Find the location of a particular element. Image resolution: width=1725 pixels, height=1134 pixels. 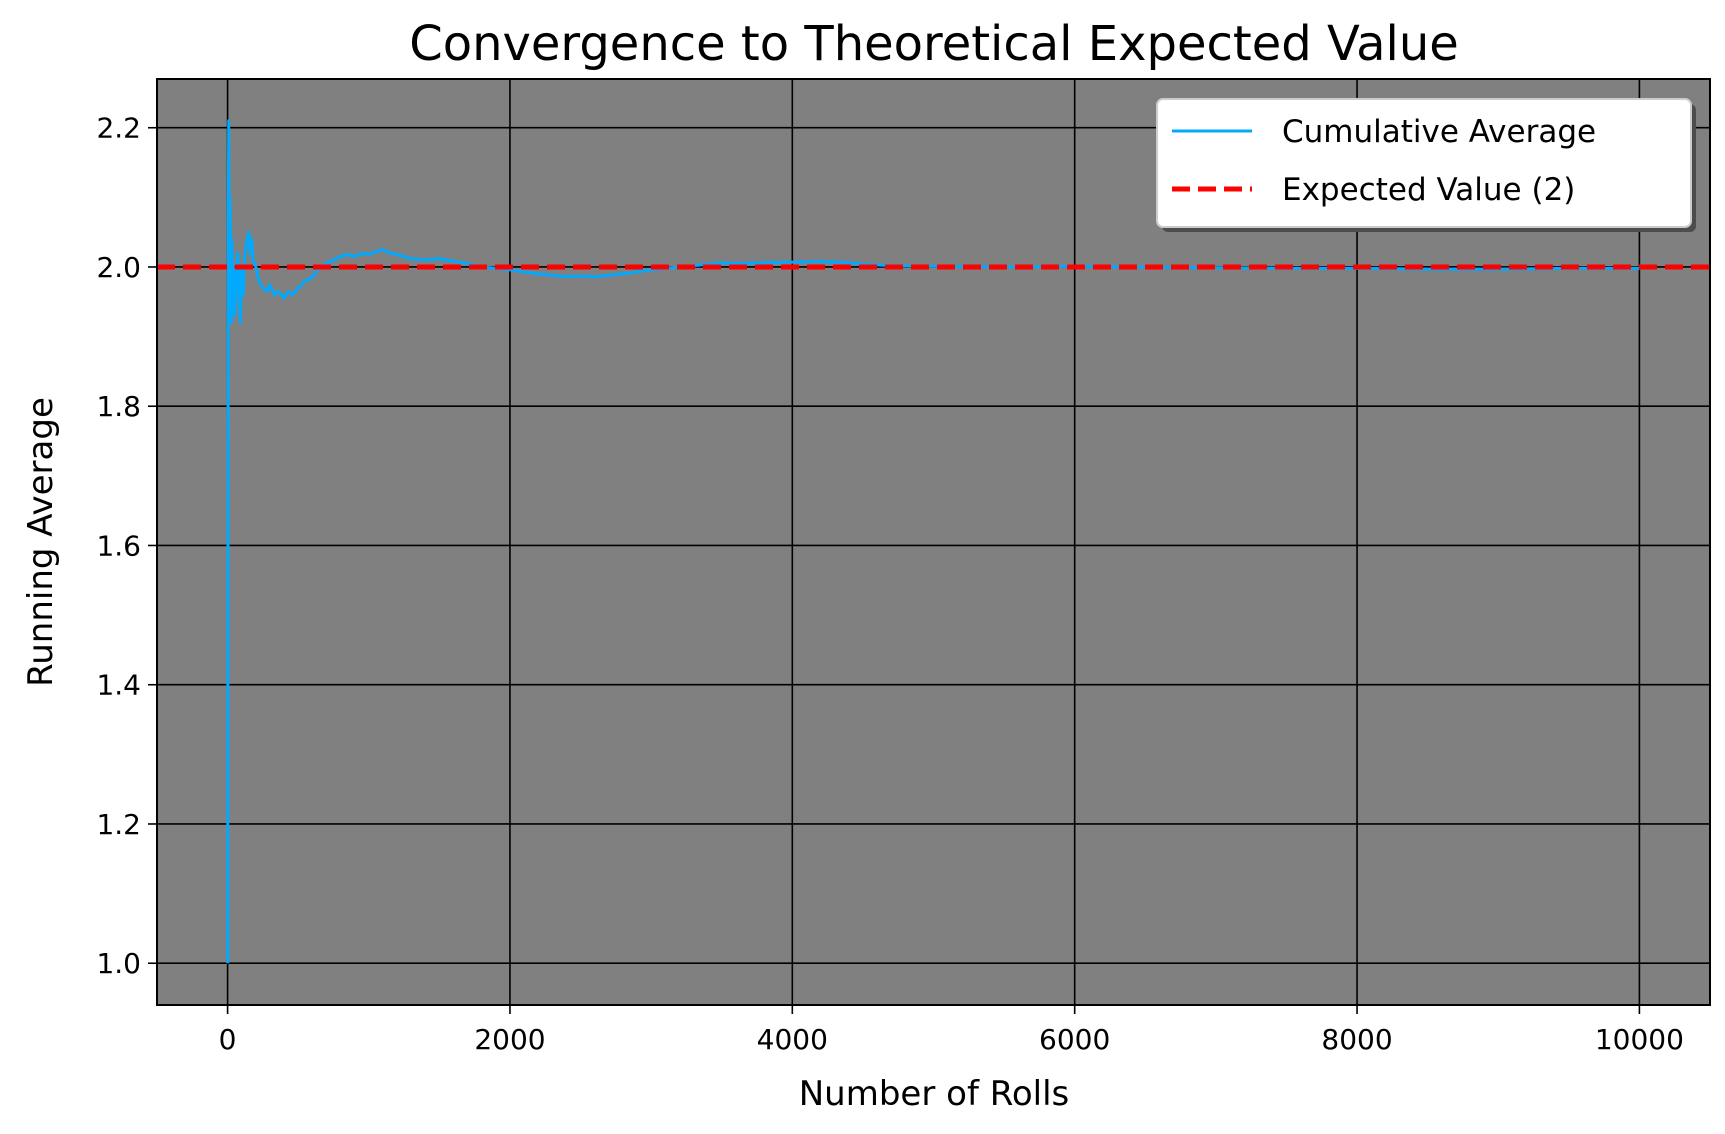

x-tick-label: 4000 is located at coordinates (792, 1039).